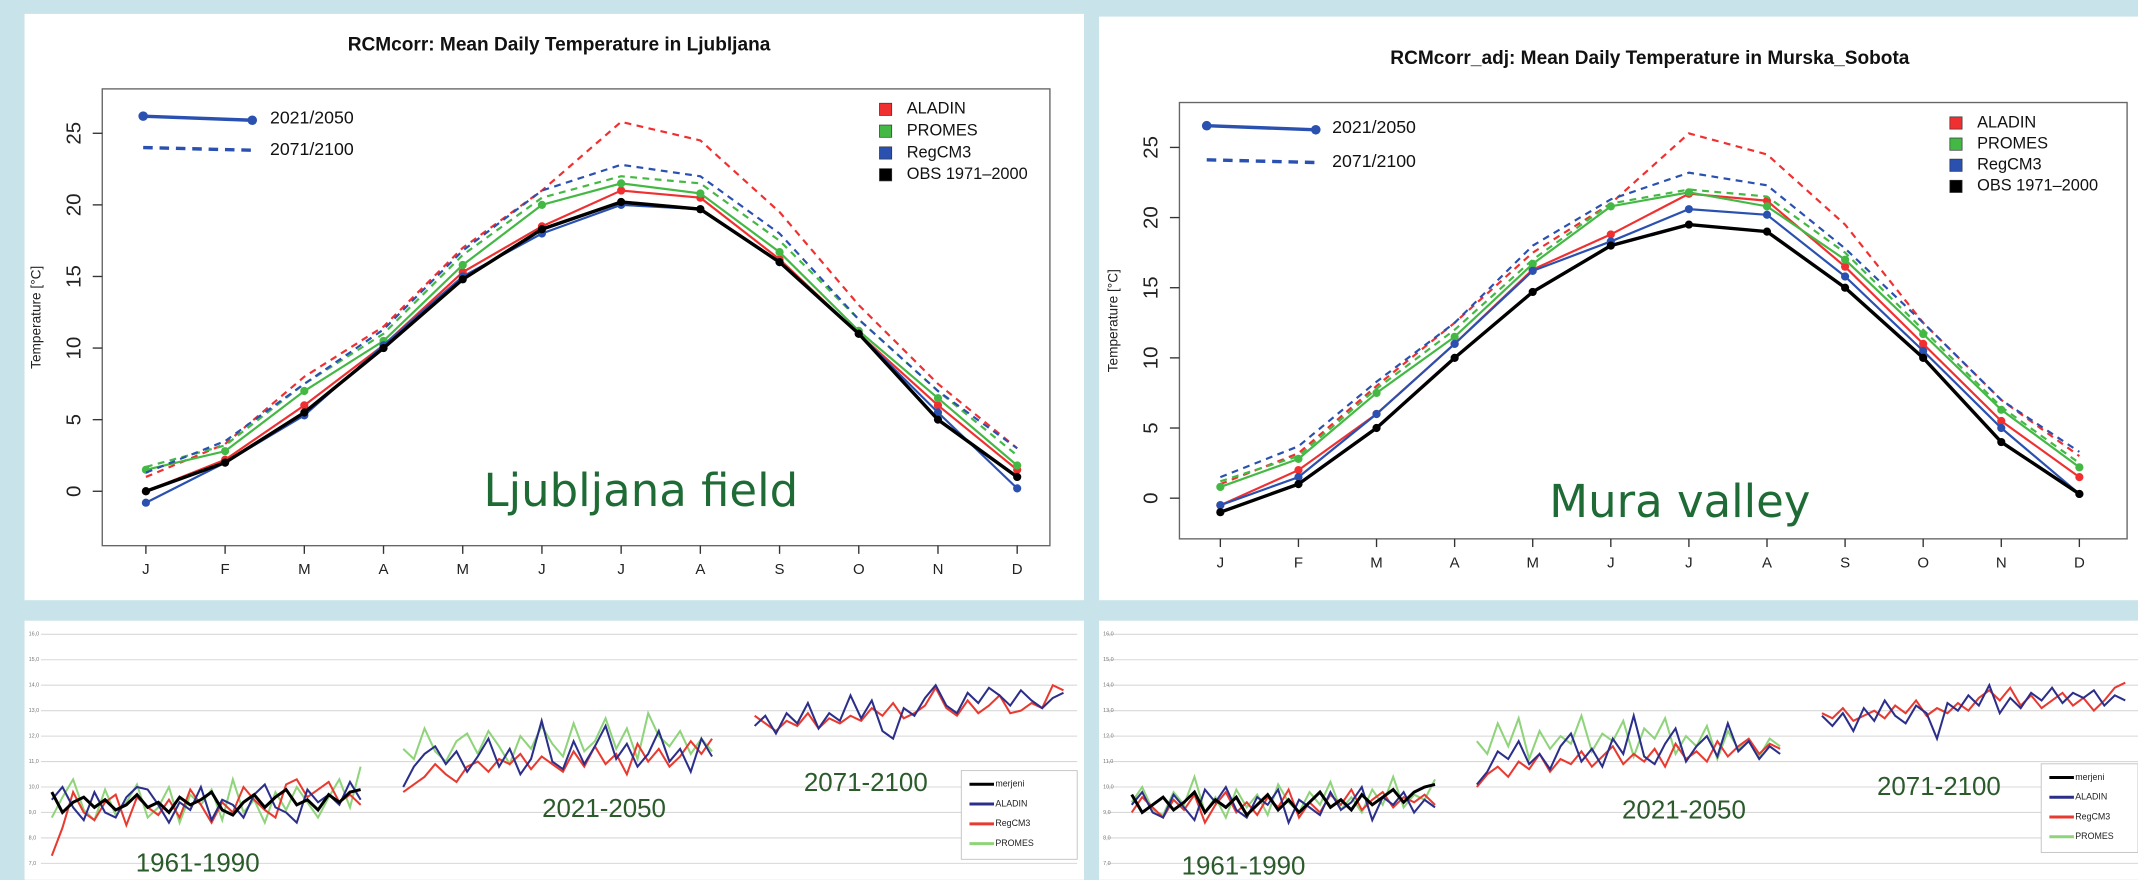  Describe the element at coordinates (1017, 569) in the screenshot. I see `x-tick-label: D` at that location.